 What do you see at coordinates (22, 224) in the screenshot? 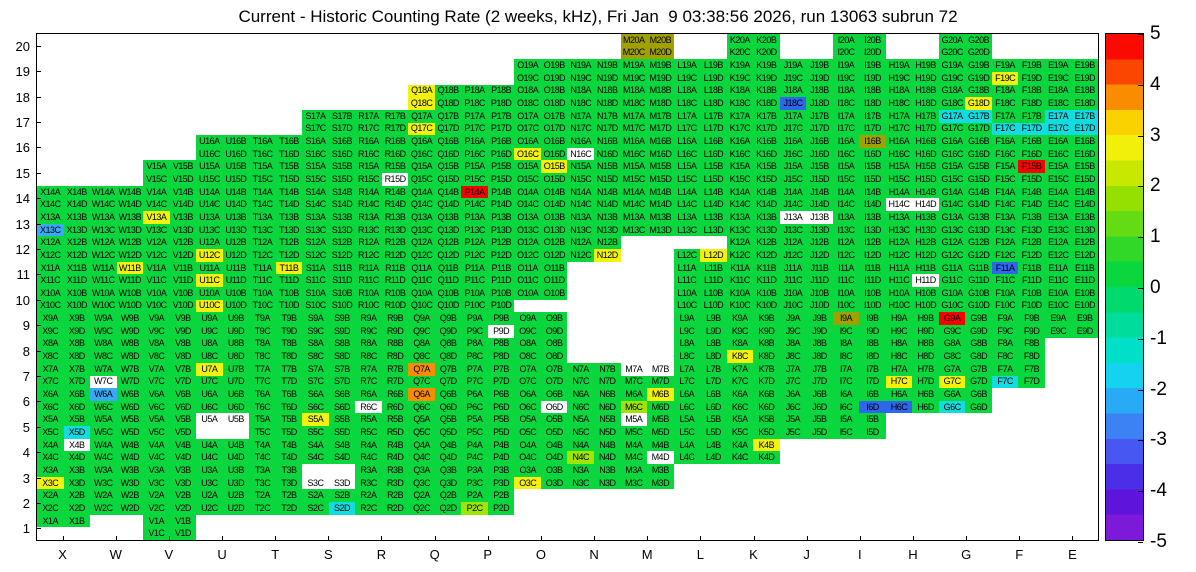
I see `y-tick-13: 13` at bounding box center [22, 224].